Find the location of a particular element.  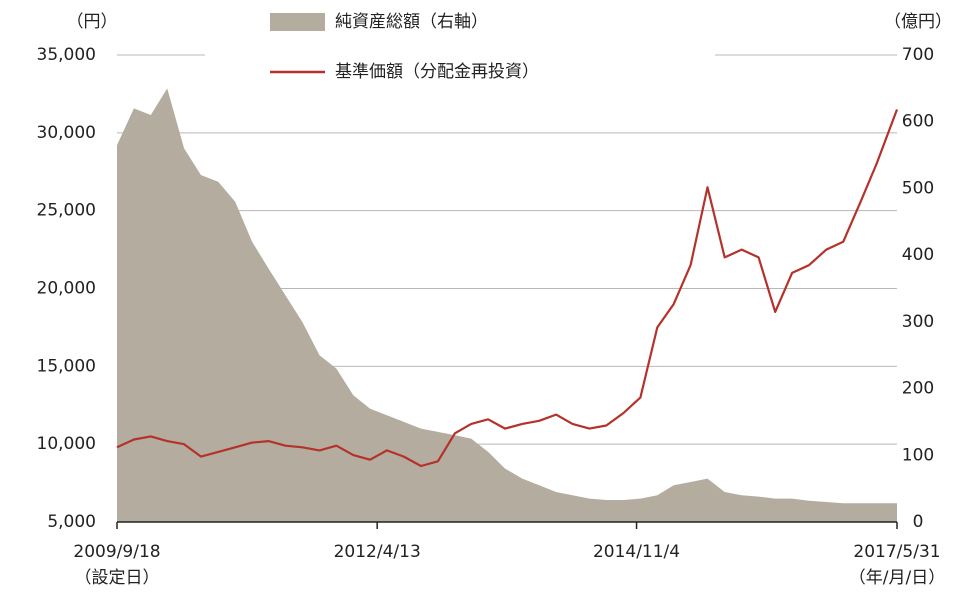

y2-tick-label: 500 is located at coordinates (918, 188).